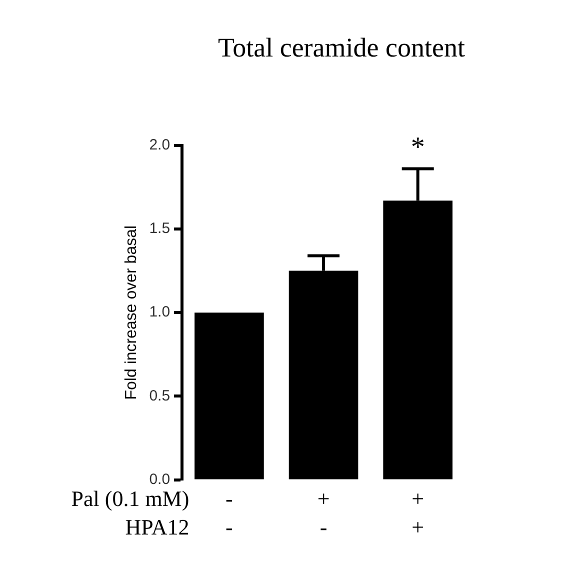 The height and width of the screenshot is (562, 568). Describe the element at coordinates (418, 513) in the screenshot. I see `x-tick-label: + +` at that location.